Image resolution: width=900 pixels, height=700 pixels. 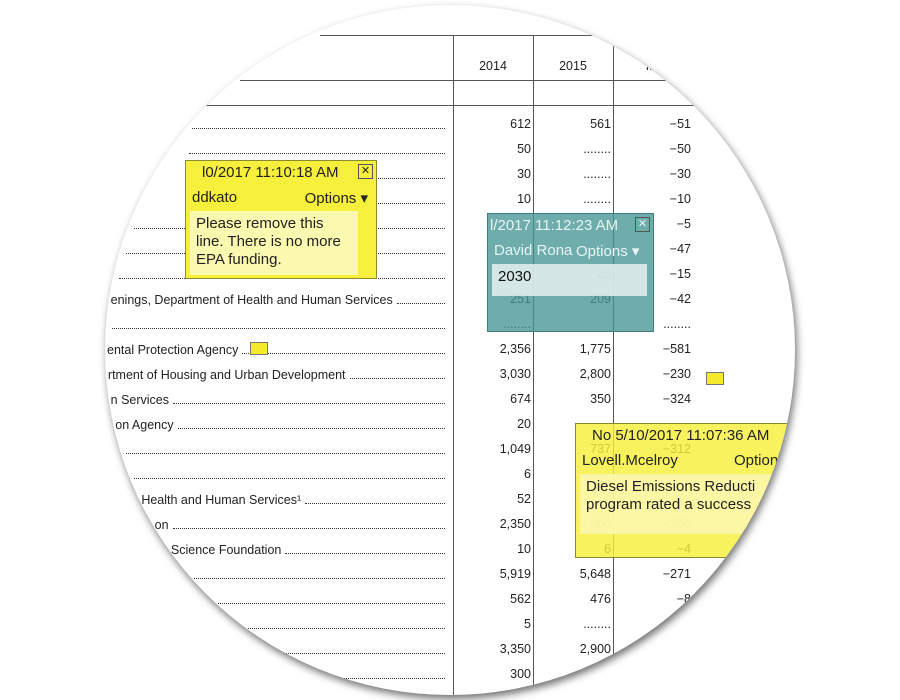 I want to click on table-cell: 1,049, so click(x=515, y=449).